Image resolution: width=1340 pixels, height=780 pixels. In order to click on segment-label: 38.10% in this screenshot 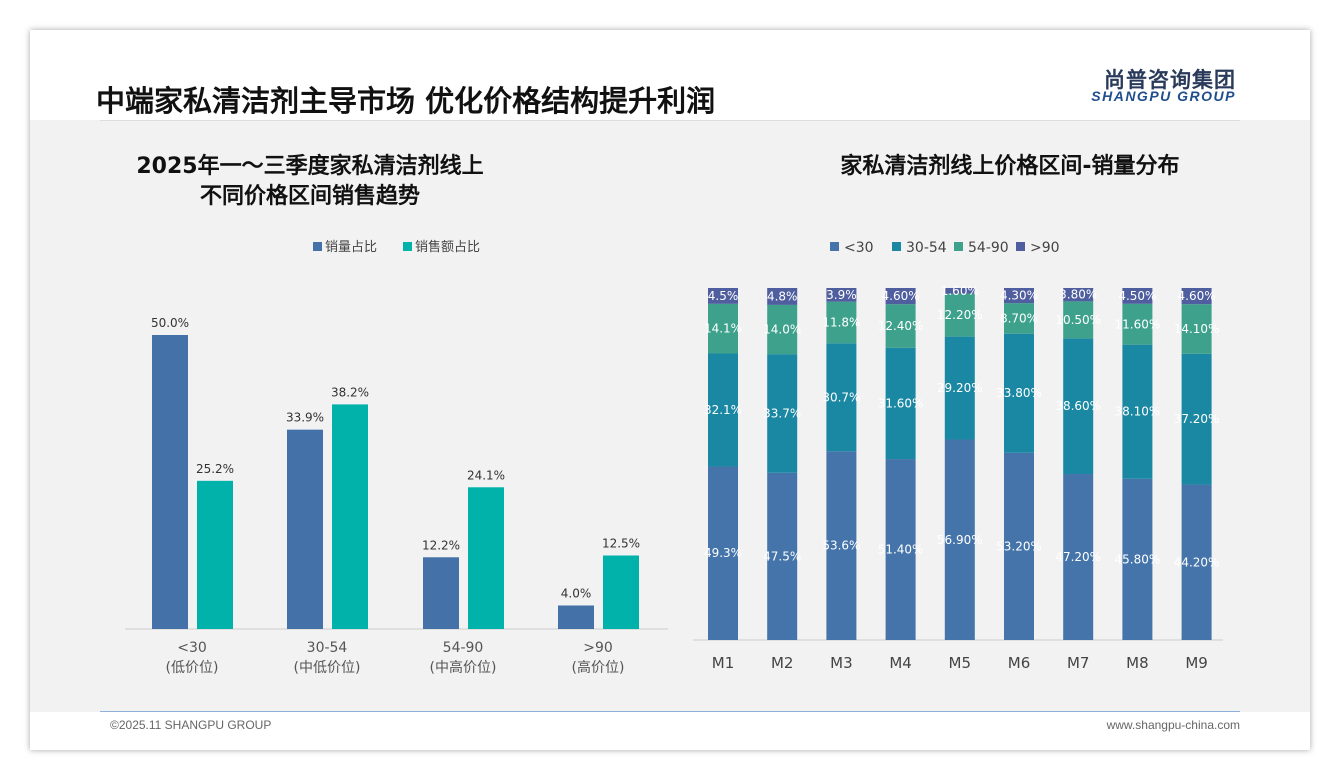, I will do `click(1138, 412)`.